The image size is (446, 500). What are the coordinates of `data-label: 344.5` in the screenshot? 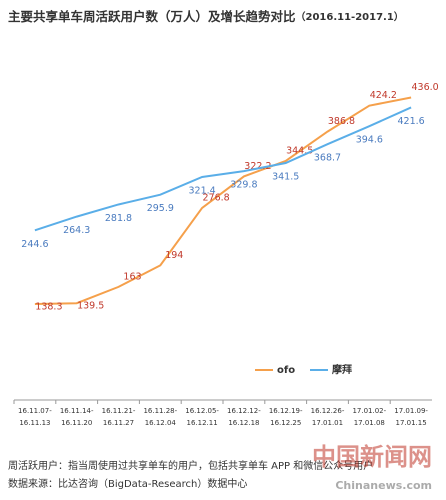 It's located at (299, 150).